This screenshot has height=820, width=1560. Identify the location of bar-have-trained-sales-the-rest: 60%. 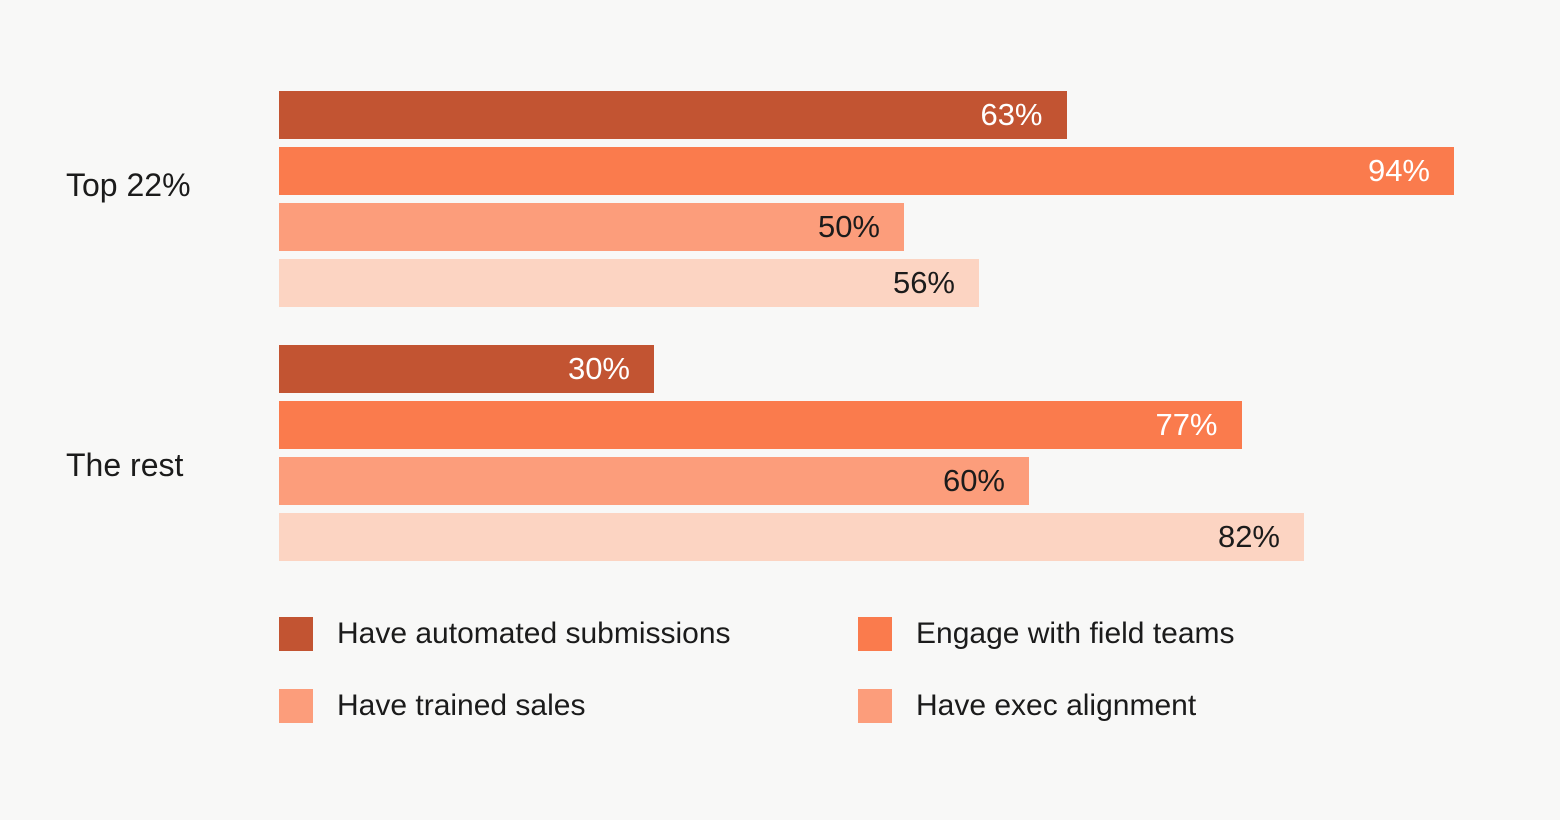
(654, 481).